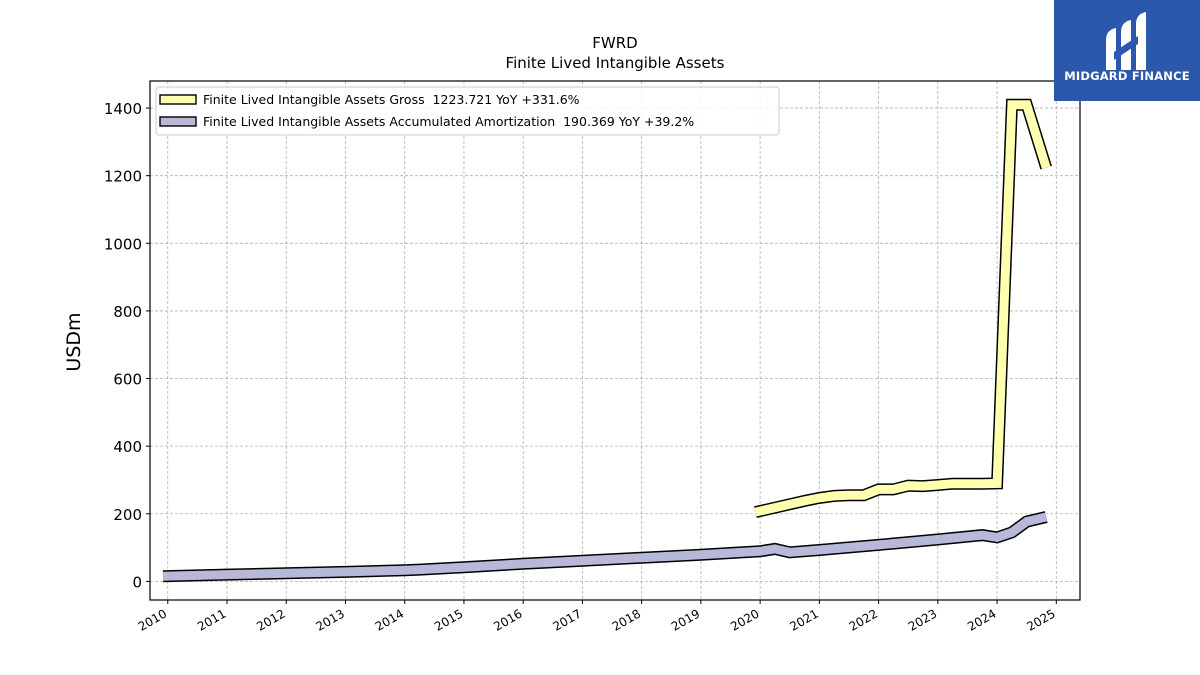 The width and height of the screenshot is (1200, 675). I want to click on x-tick-label: 2011, so click(211, 619).